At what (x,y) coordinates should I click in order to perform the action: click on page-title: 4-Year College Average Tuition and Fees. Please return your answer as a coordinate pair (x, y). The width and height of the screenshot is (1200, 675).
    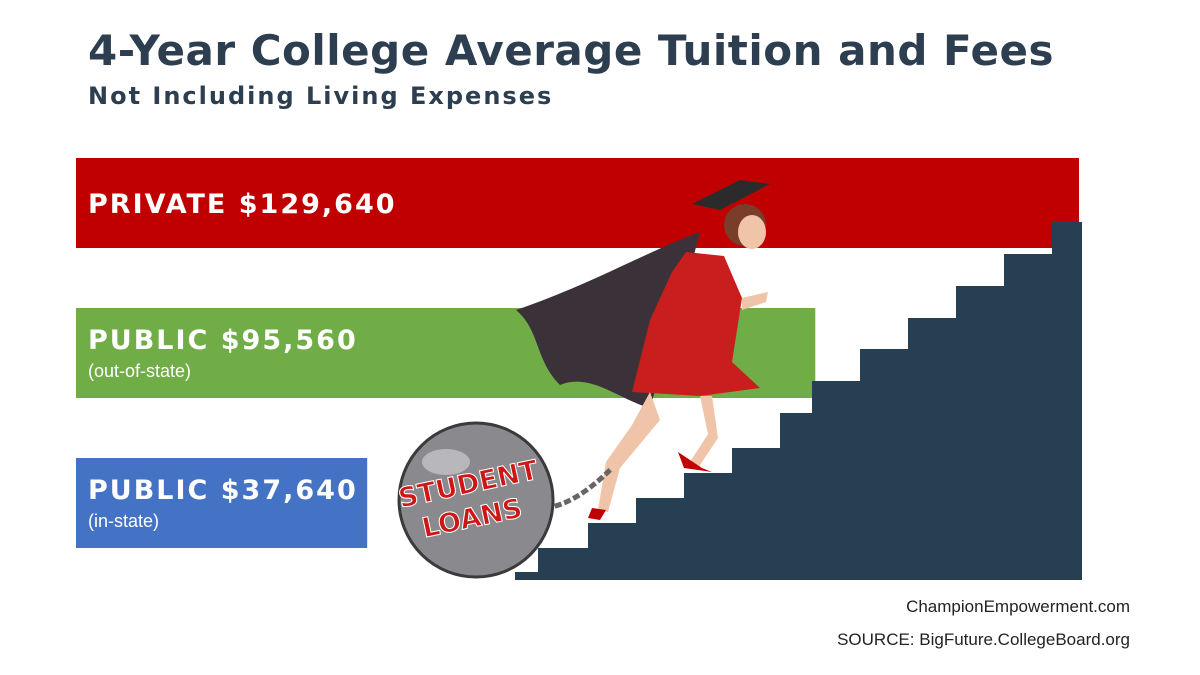
    Looking at the image, I should click on (571, 50).